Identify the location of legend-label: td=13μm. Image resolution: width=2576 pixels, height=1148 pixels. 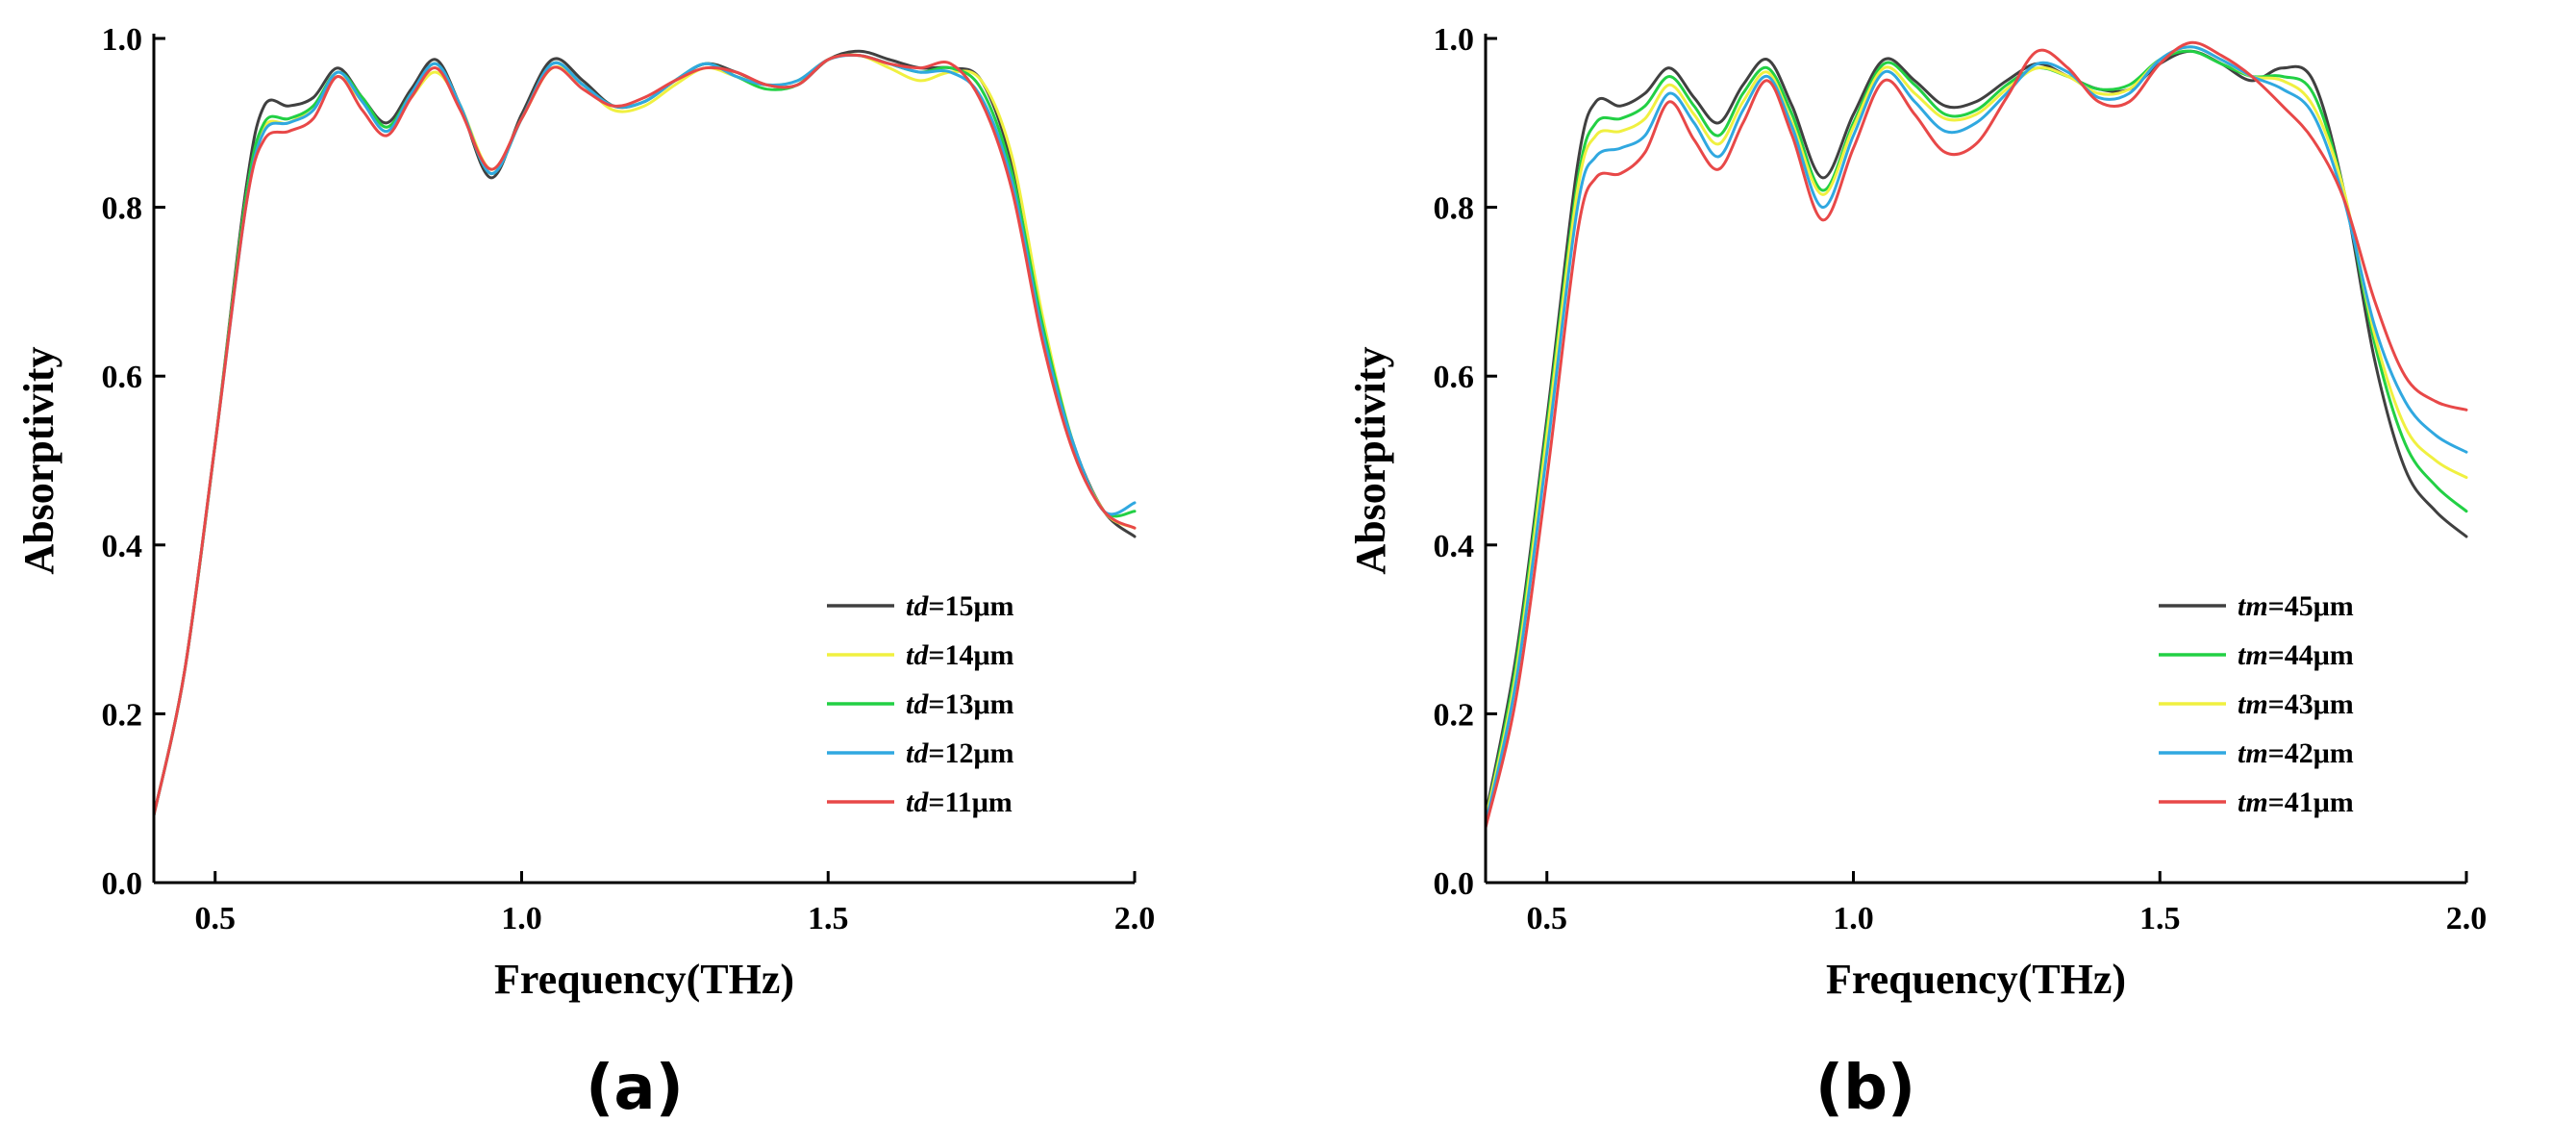
(959, 704).